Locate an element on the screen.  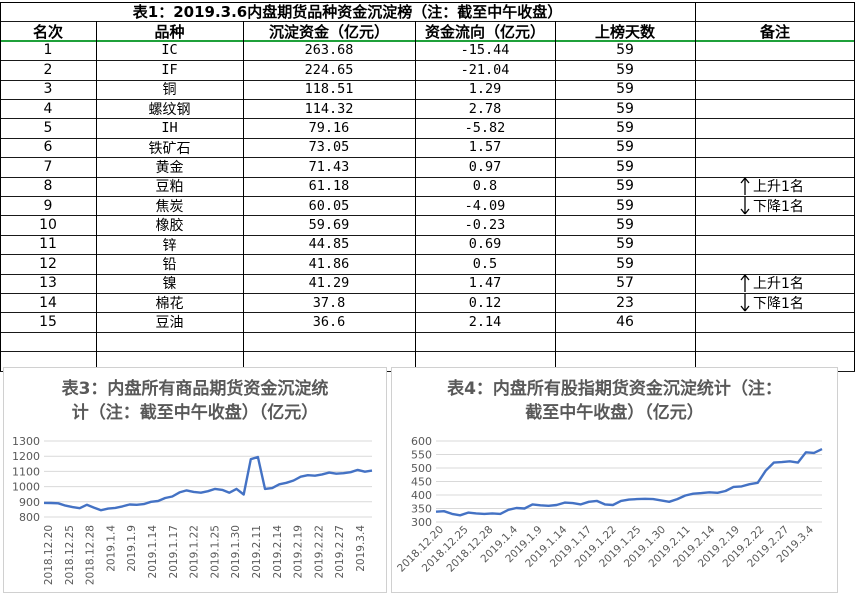
table-cell: 0.97 is located at coordinates (485, 166).